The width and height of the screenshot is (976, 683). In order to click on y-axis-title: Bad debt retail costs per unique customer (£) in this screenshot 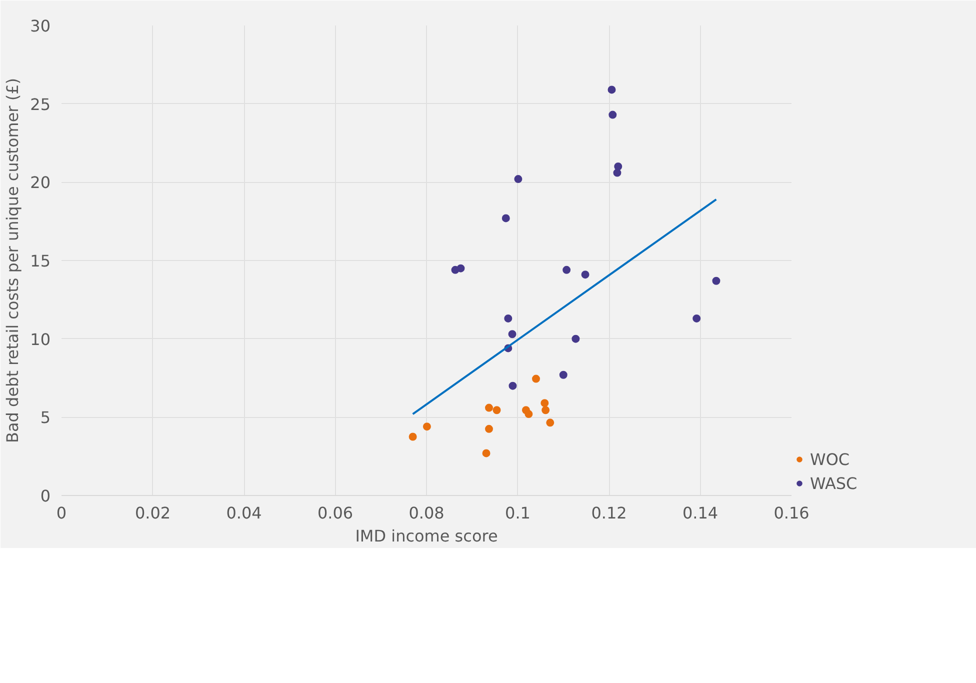, I will do `click(12, 260)`.